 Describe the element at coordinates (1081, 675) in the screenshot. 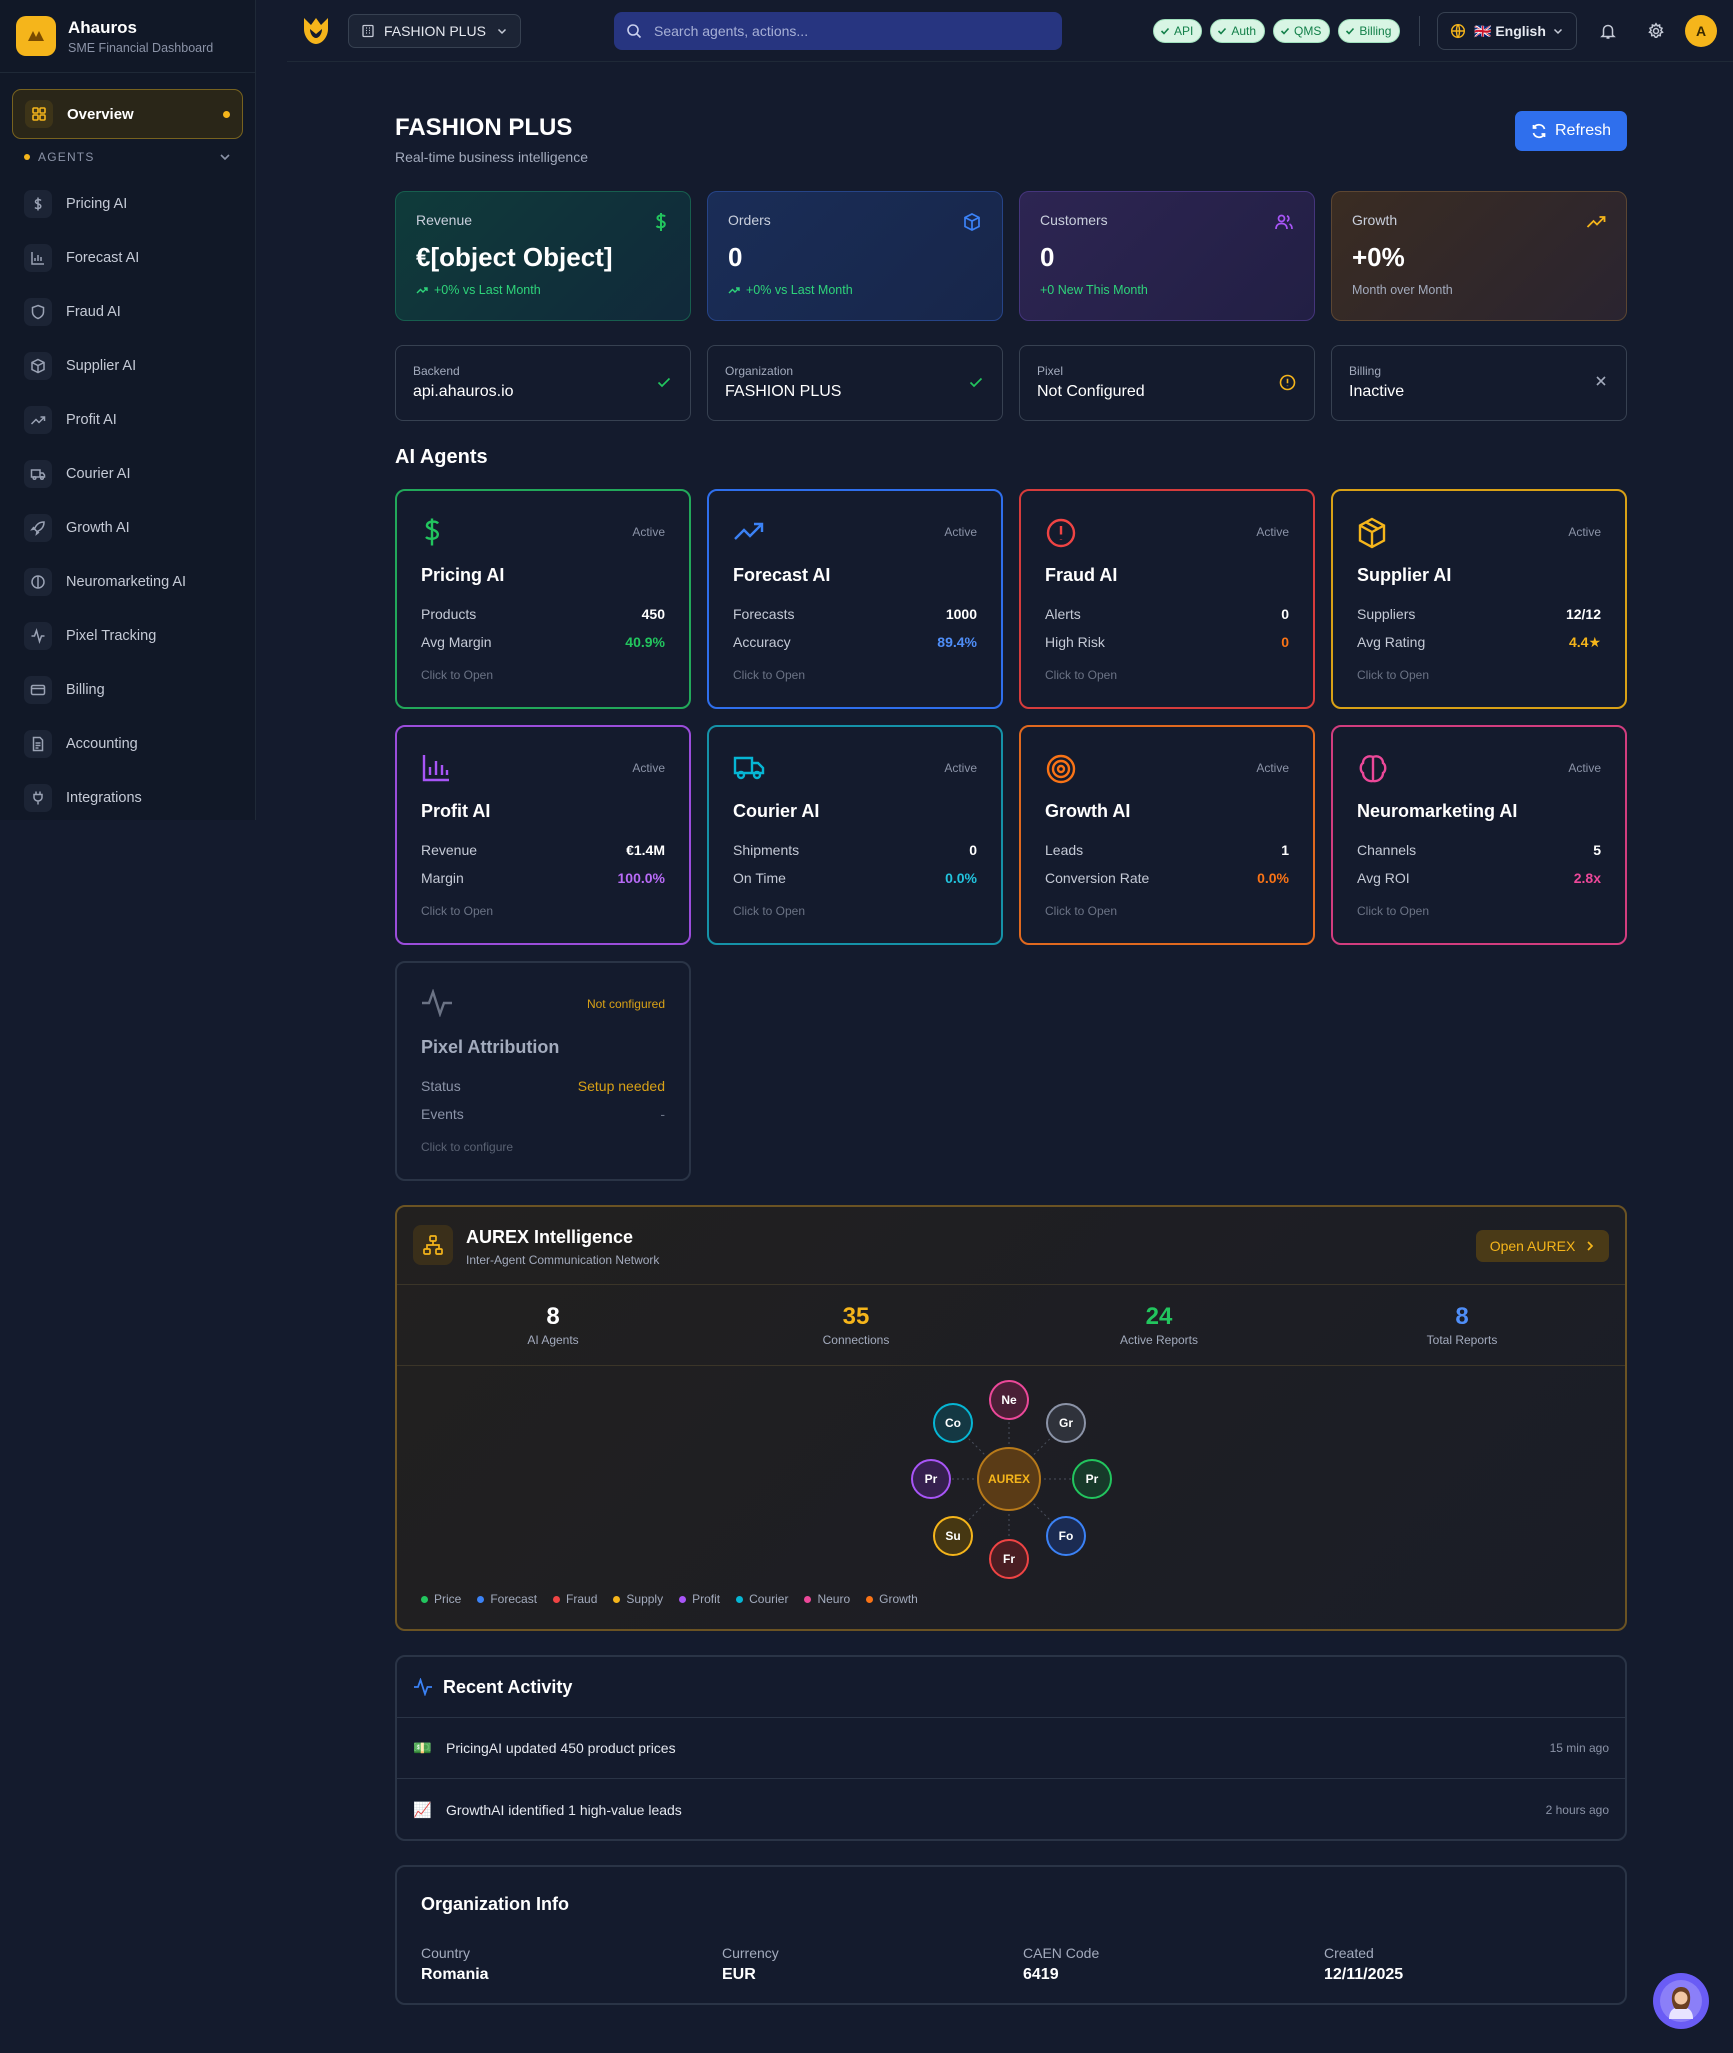

I see `agent-cta: Click to Open` at that location.